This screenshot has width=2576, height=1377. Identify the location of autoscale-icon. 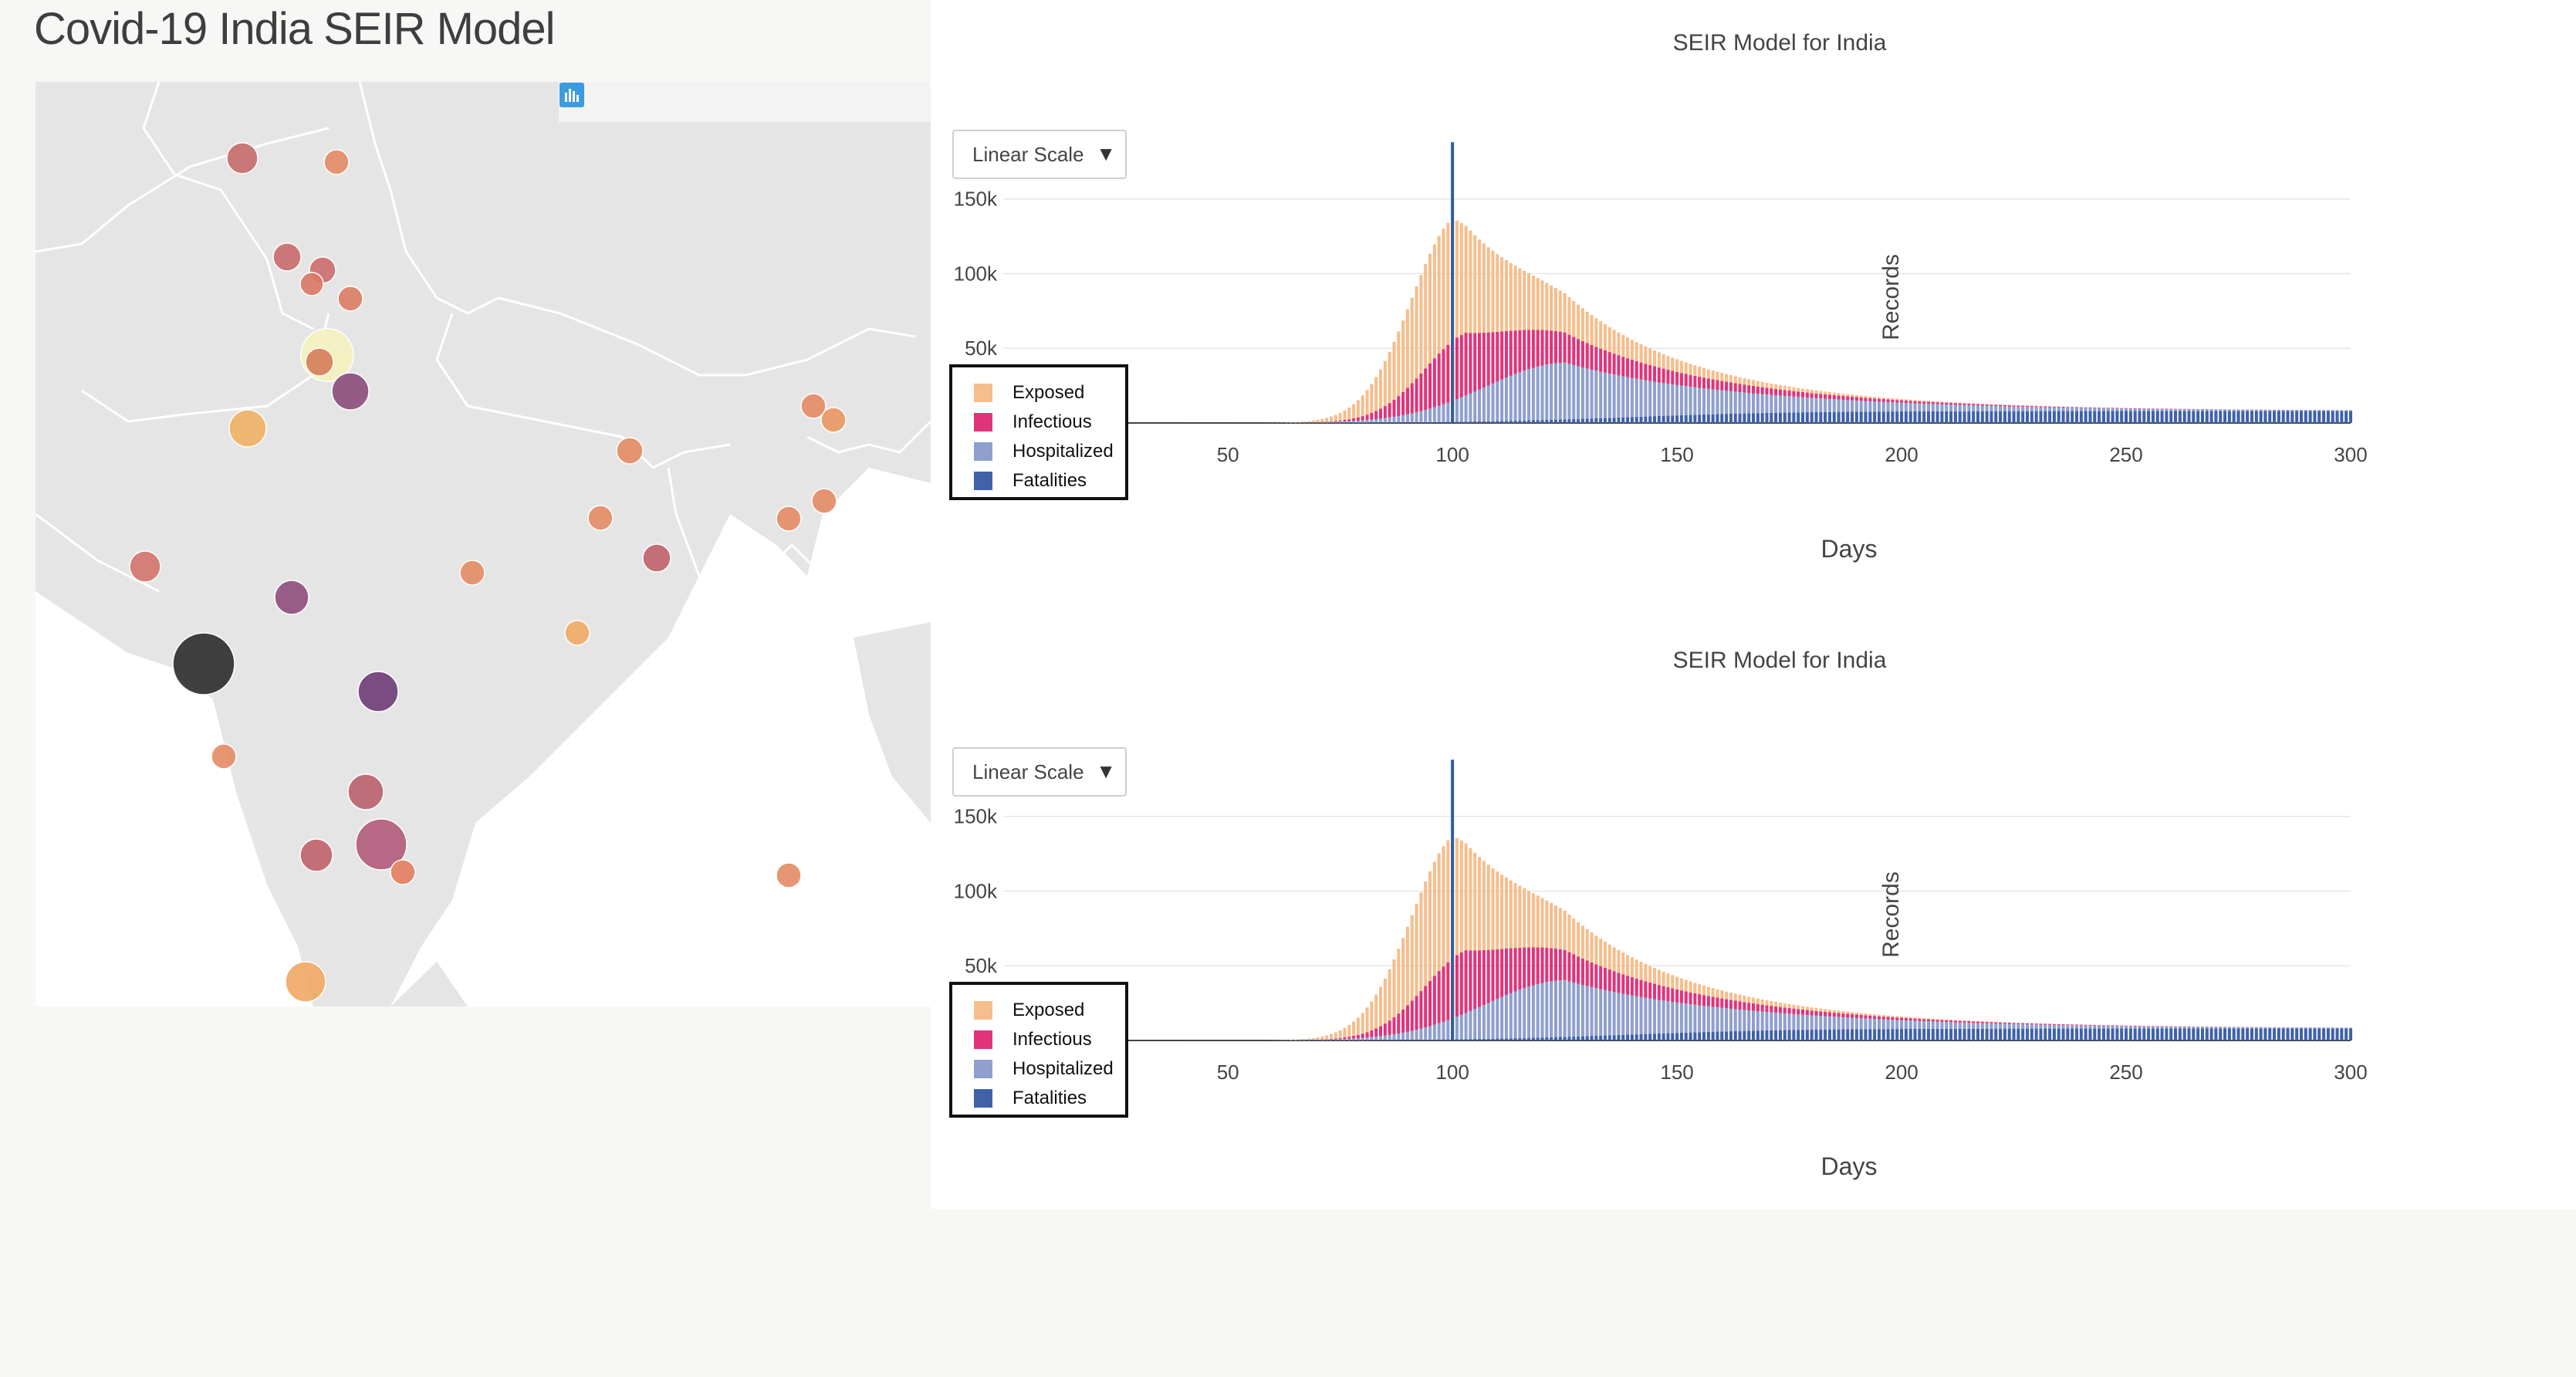
(698, 101).